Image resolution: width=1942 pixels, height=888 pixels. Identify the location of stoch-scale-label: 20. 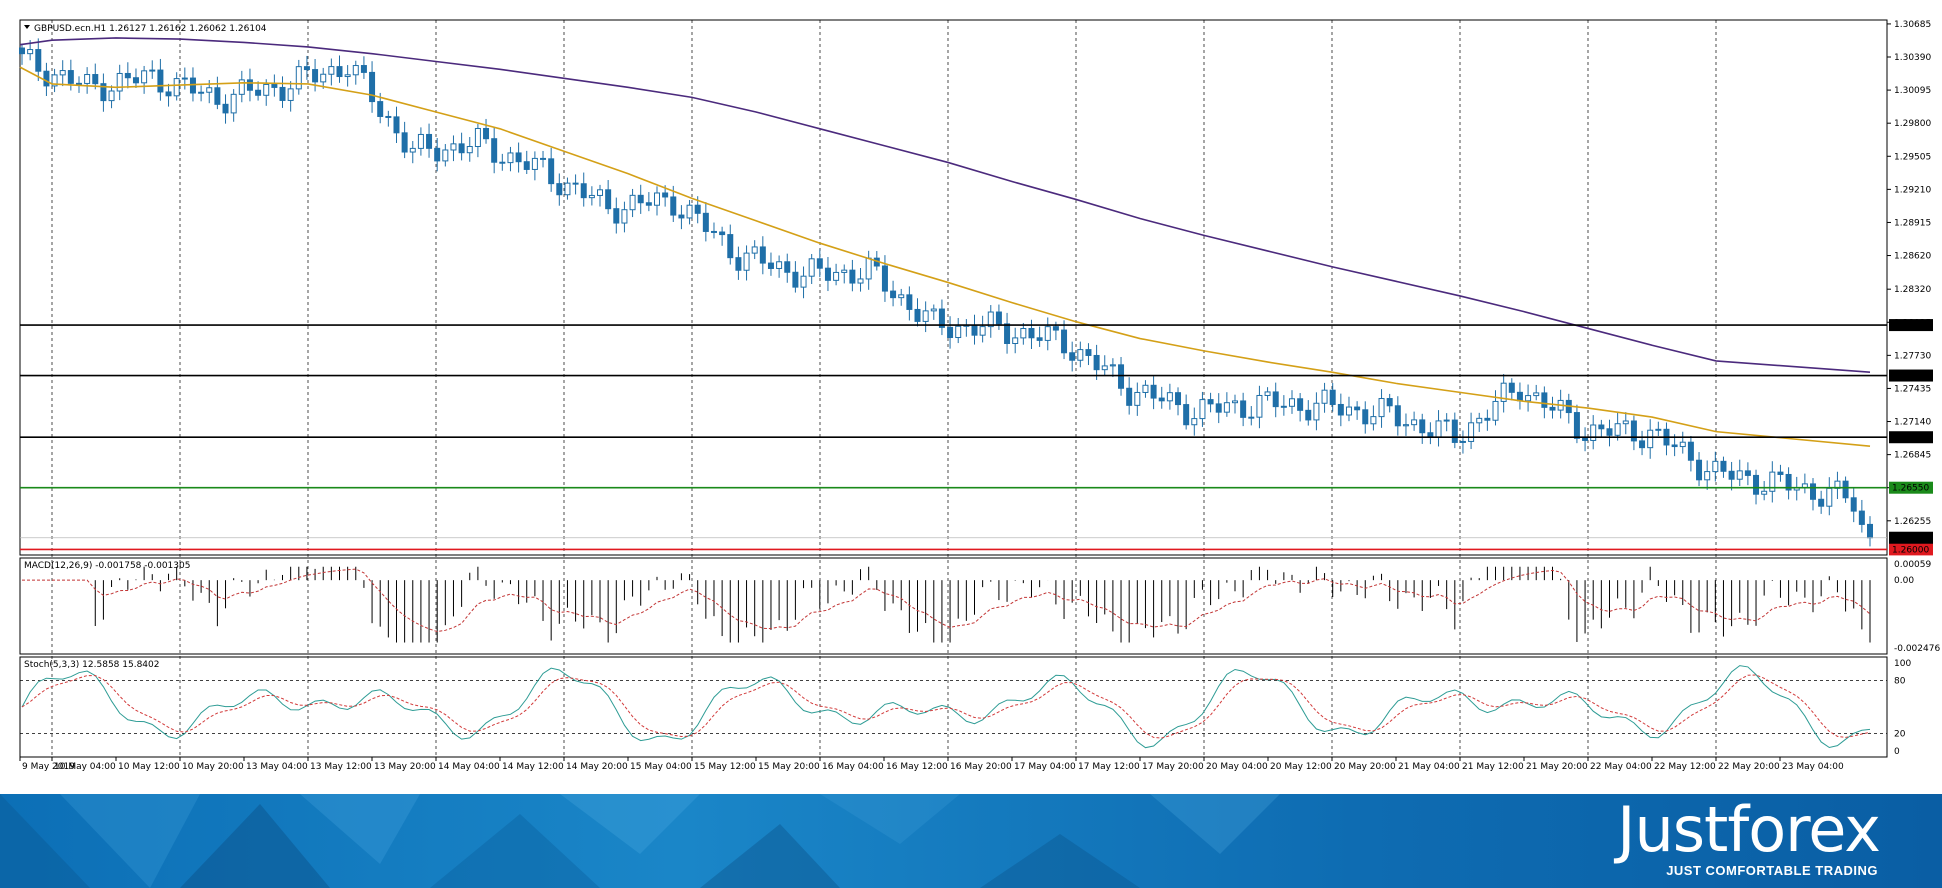
(1900, 734).